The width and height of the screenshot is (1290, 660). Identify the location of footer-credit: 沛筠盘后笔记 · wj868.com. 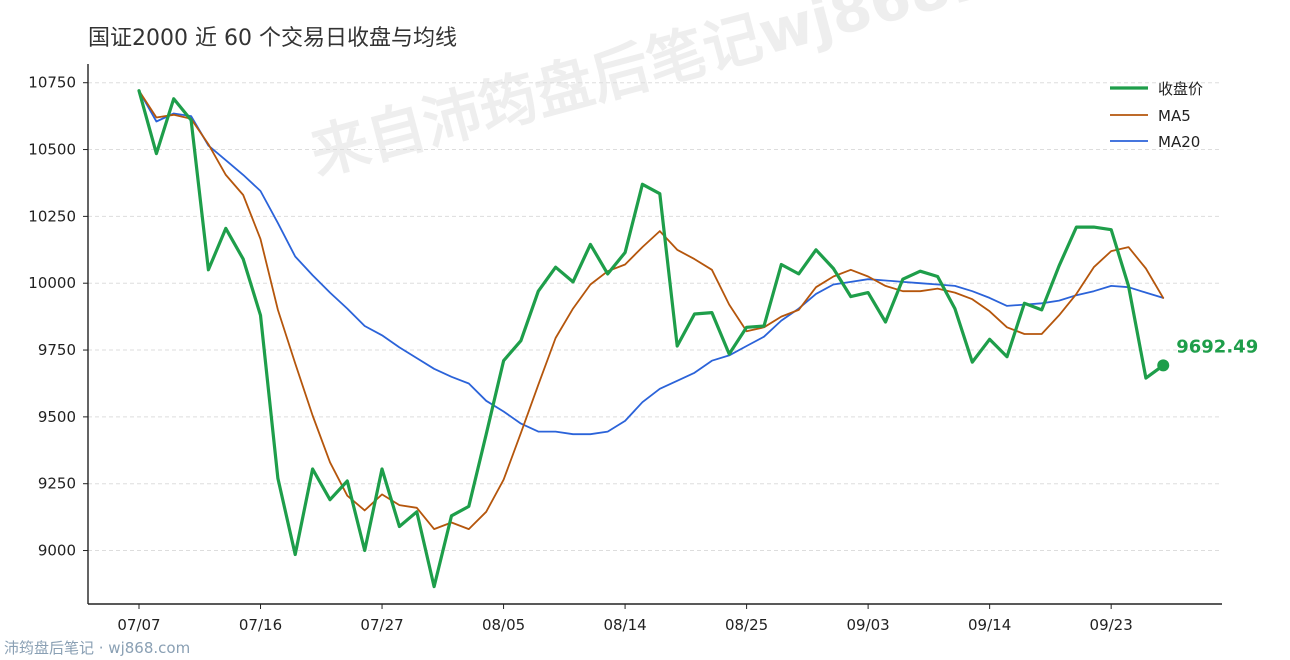
(97, 648).